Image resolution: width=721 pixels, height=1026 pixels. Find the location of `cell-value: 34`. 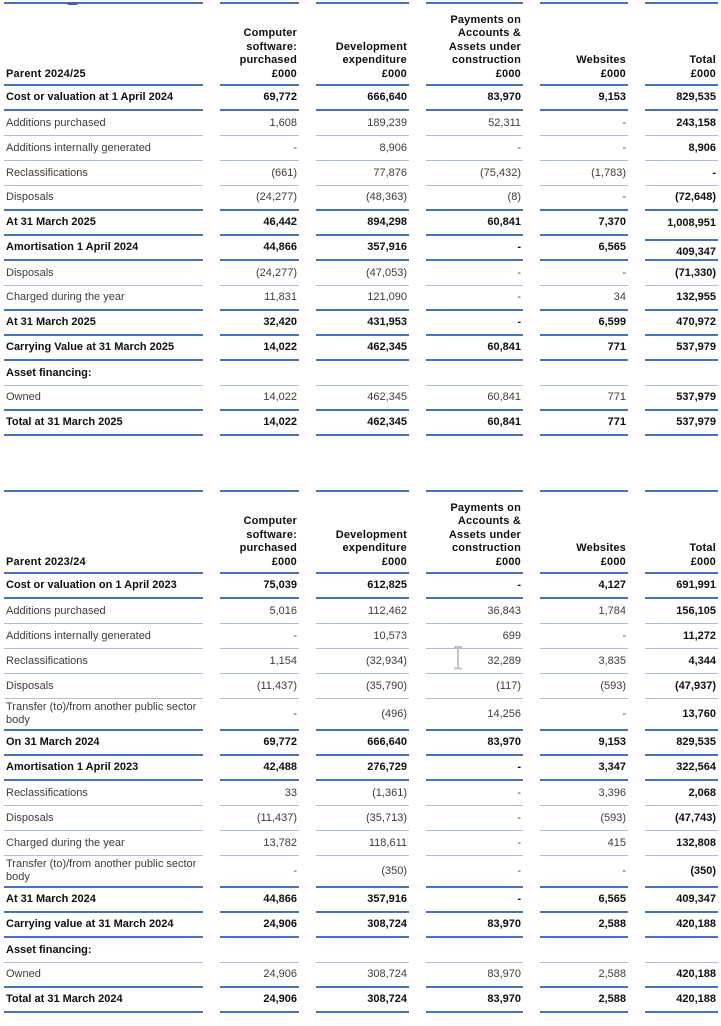

cell-value: 34 is located at coordinates (584, 298).